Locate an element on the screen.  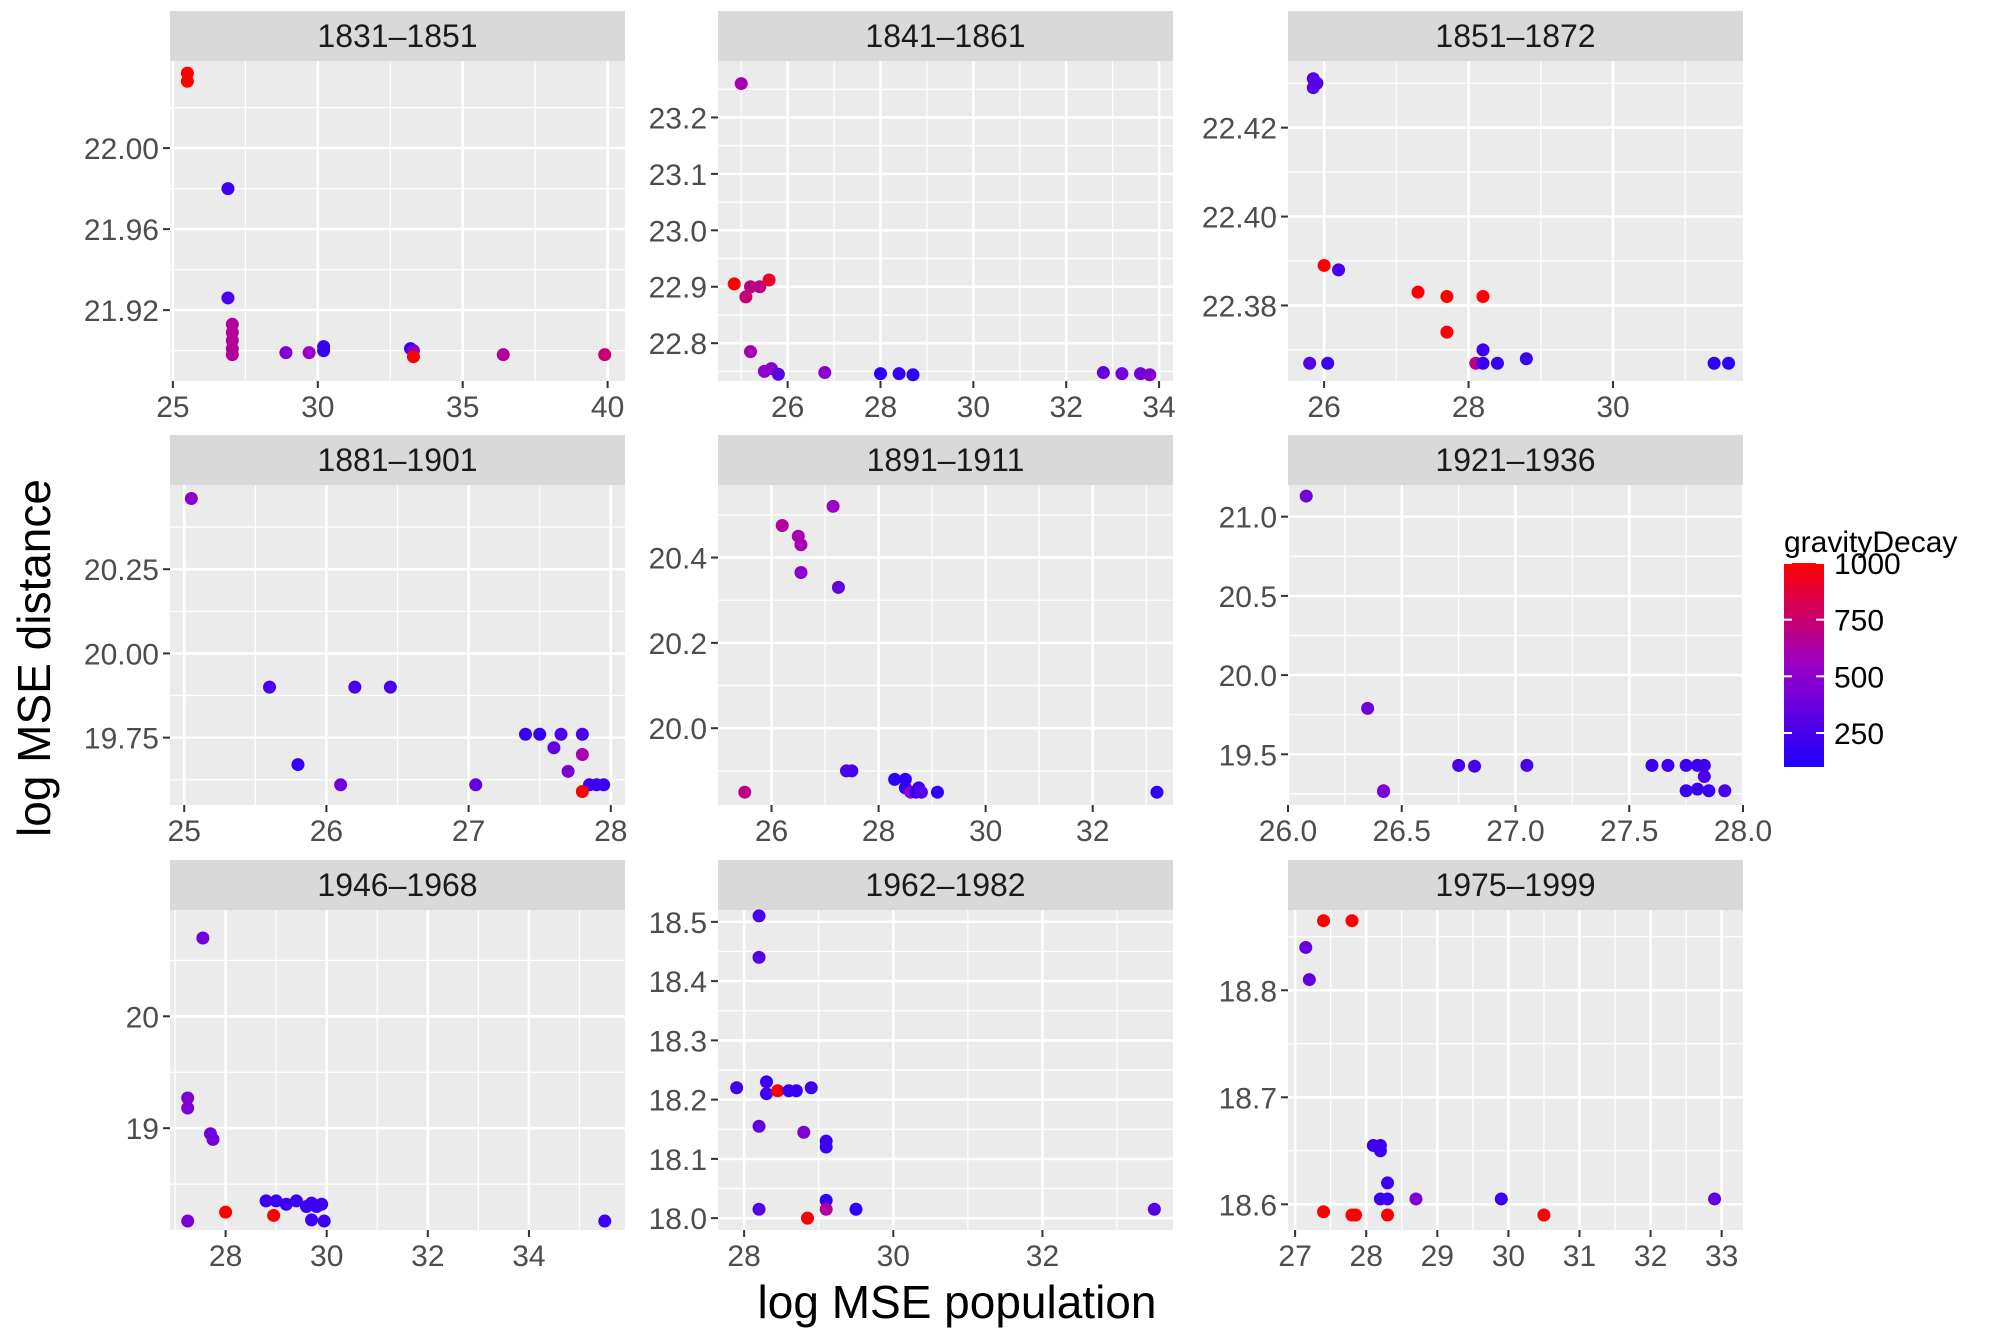
color-legend: gravityDecay 250 500 750 1000 is located at coordinates (1870, 646).